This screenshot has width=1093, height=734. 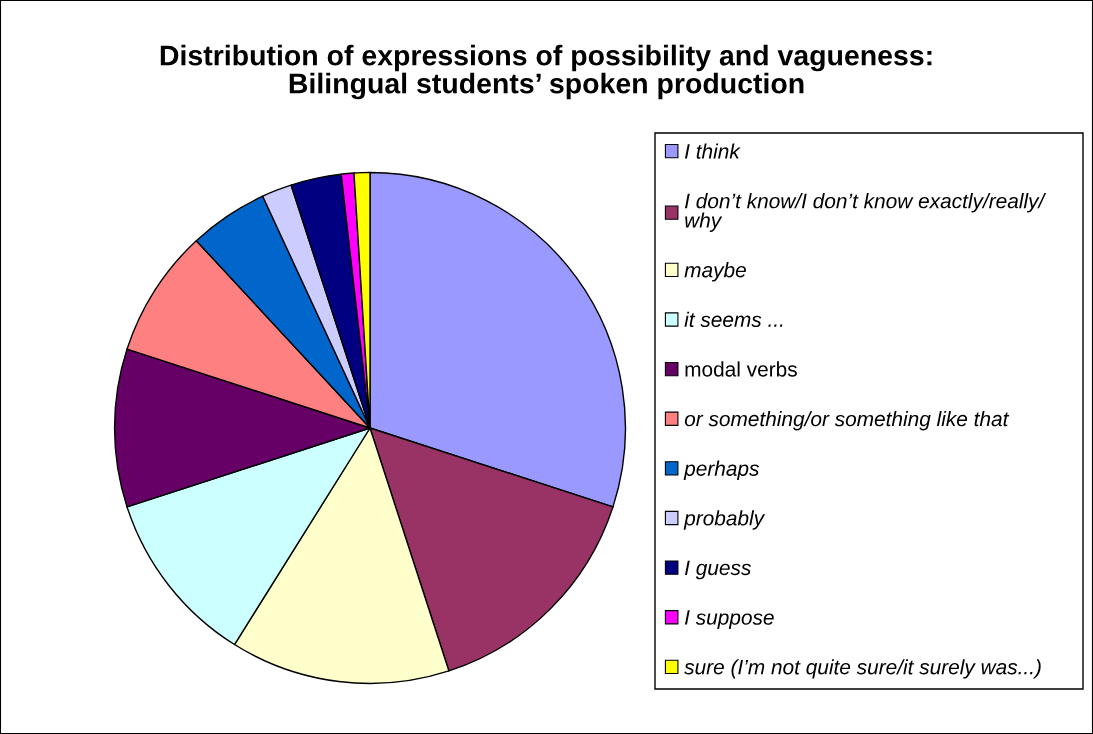 I want to click on legend-label: I suppose, so click(x=729, y=619).